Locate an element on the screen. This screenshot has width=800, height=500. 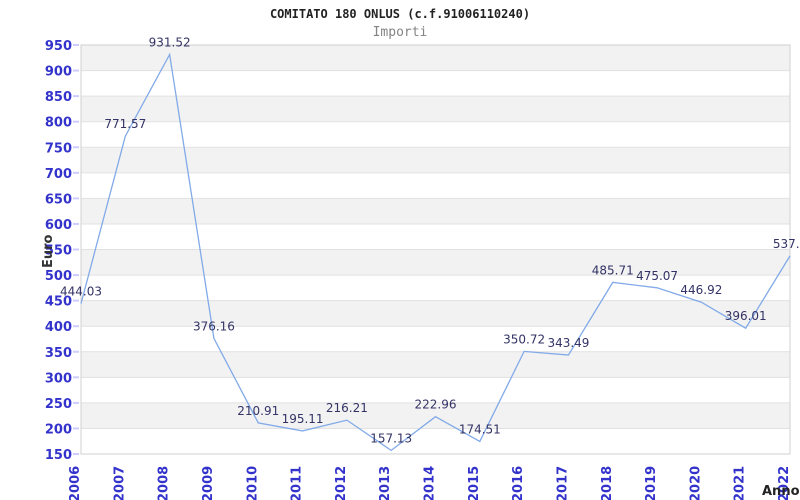
x-tick-label: 2014 is located at coordinates (430, 483).